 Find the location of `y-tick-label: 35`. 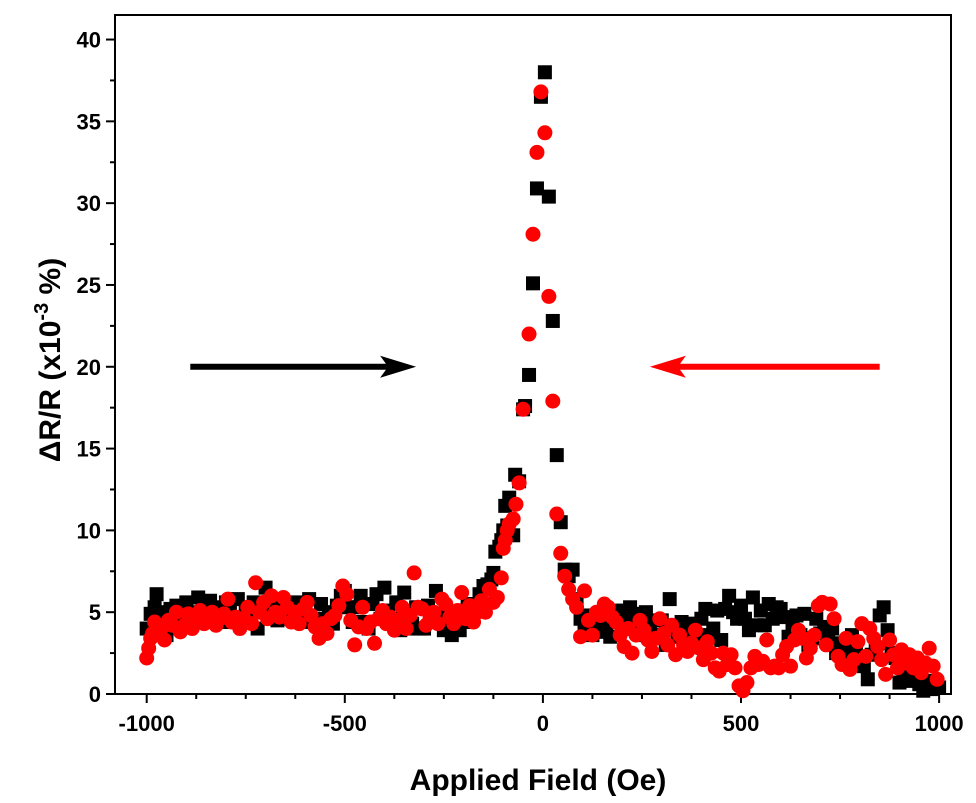

y-tick-label: 35 is located at coordinates (89, 121).